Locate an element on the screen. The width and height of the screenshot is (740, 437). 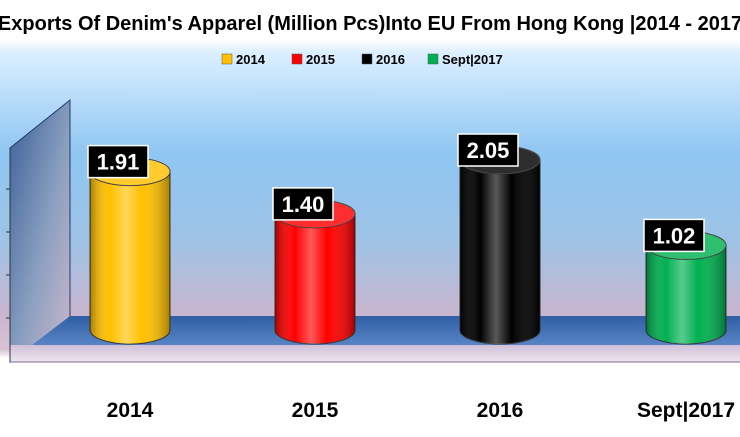
legend-label: 2015 is located at coordinates (320, 59).